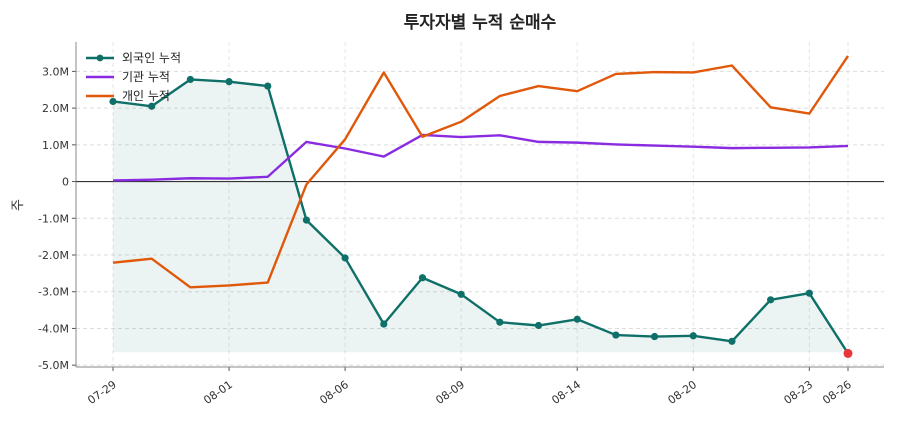 The image size is (900, 424). I want to click on y-tick-label: 1.0M, so click(55, 145).